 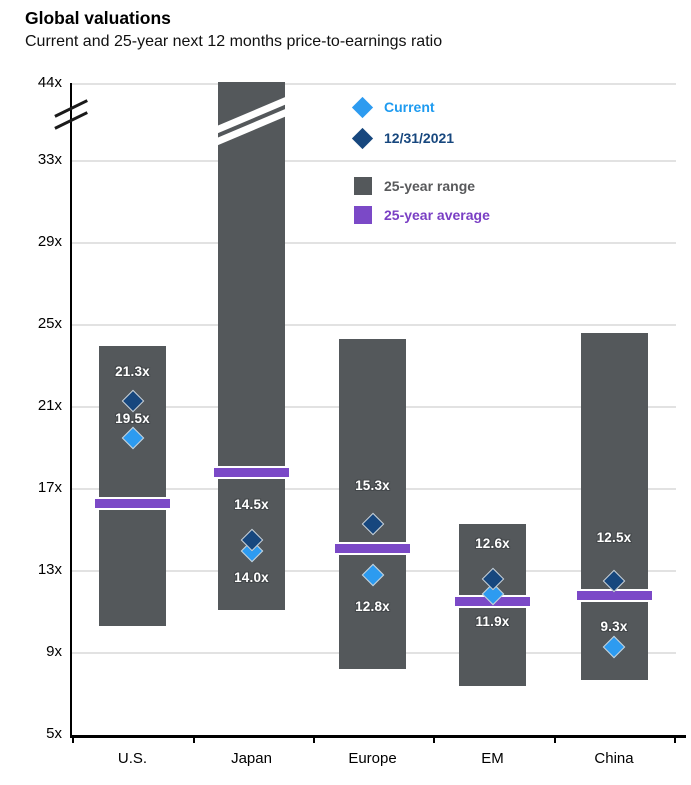 What do you see at coordinates (362, 215) in the screenshot?
I see `average-square-icon` at bounding box center [362, 215].